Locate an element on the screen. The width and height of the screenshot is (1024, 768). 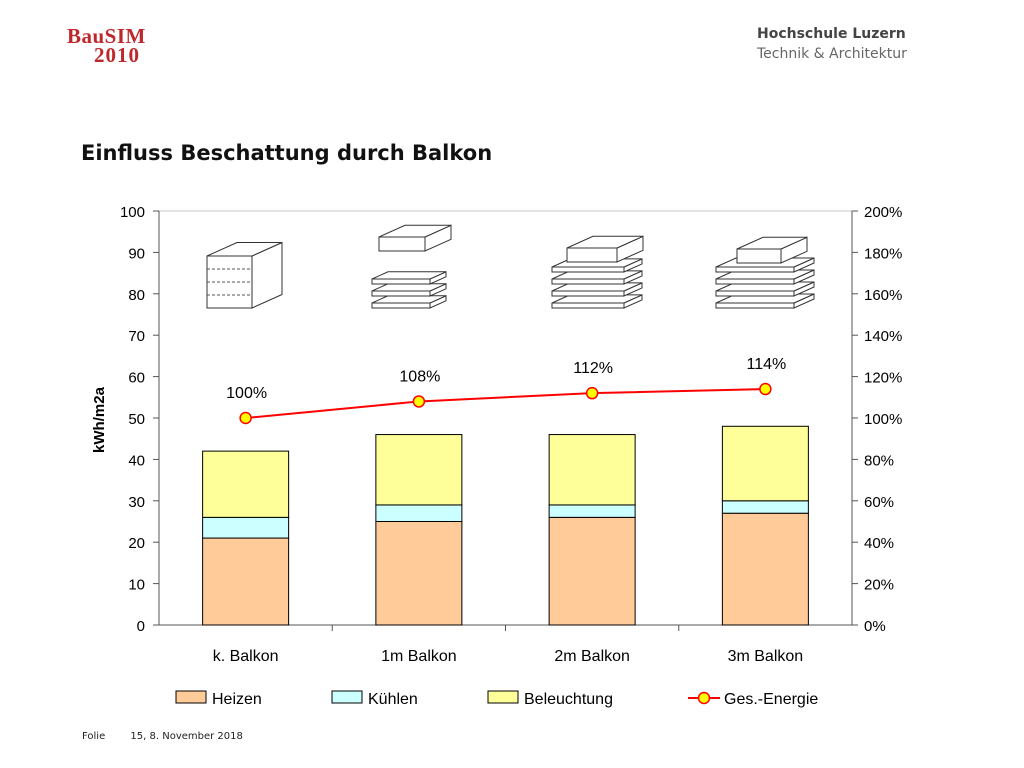
slide-title: Einfluss Beschattung durch Balkon is located at coordinates (287, 153).